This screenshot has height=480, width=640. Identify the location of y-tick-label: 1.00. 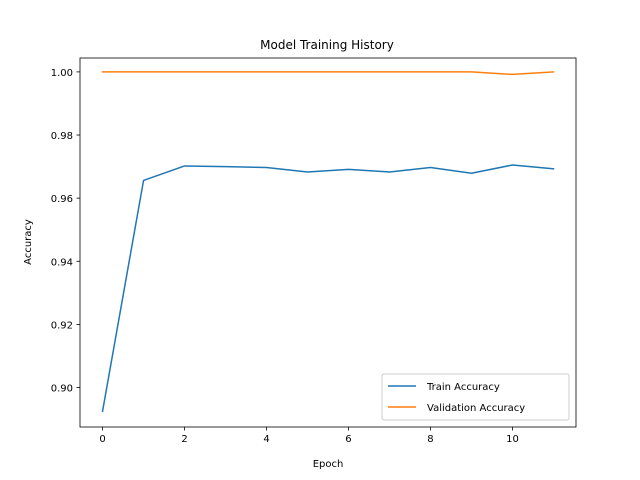
(62, 73).